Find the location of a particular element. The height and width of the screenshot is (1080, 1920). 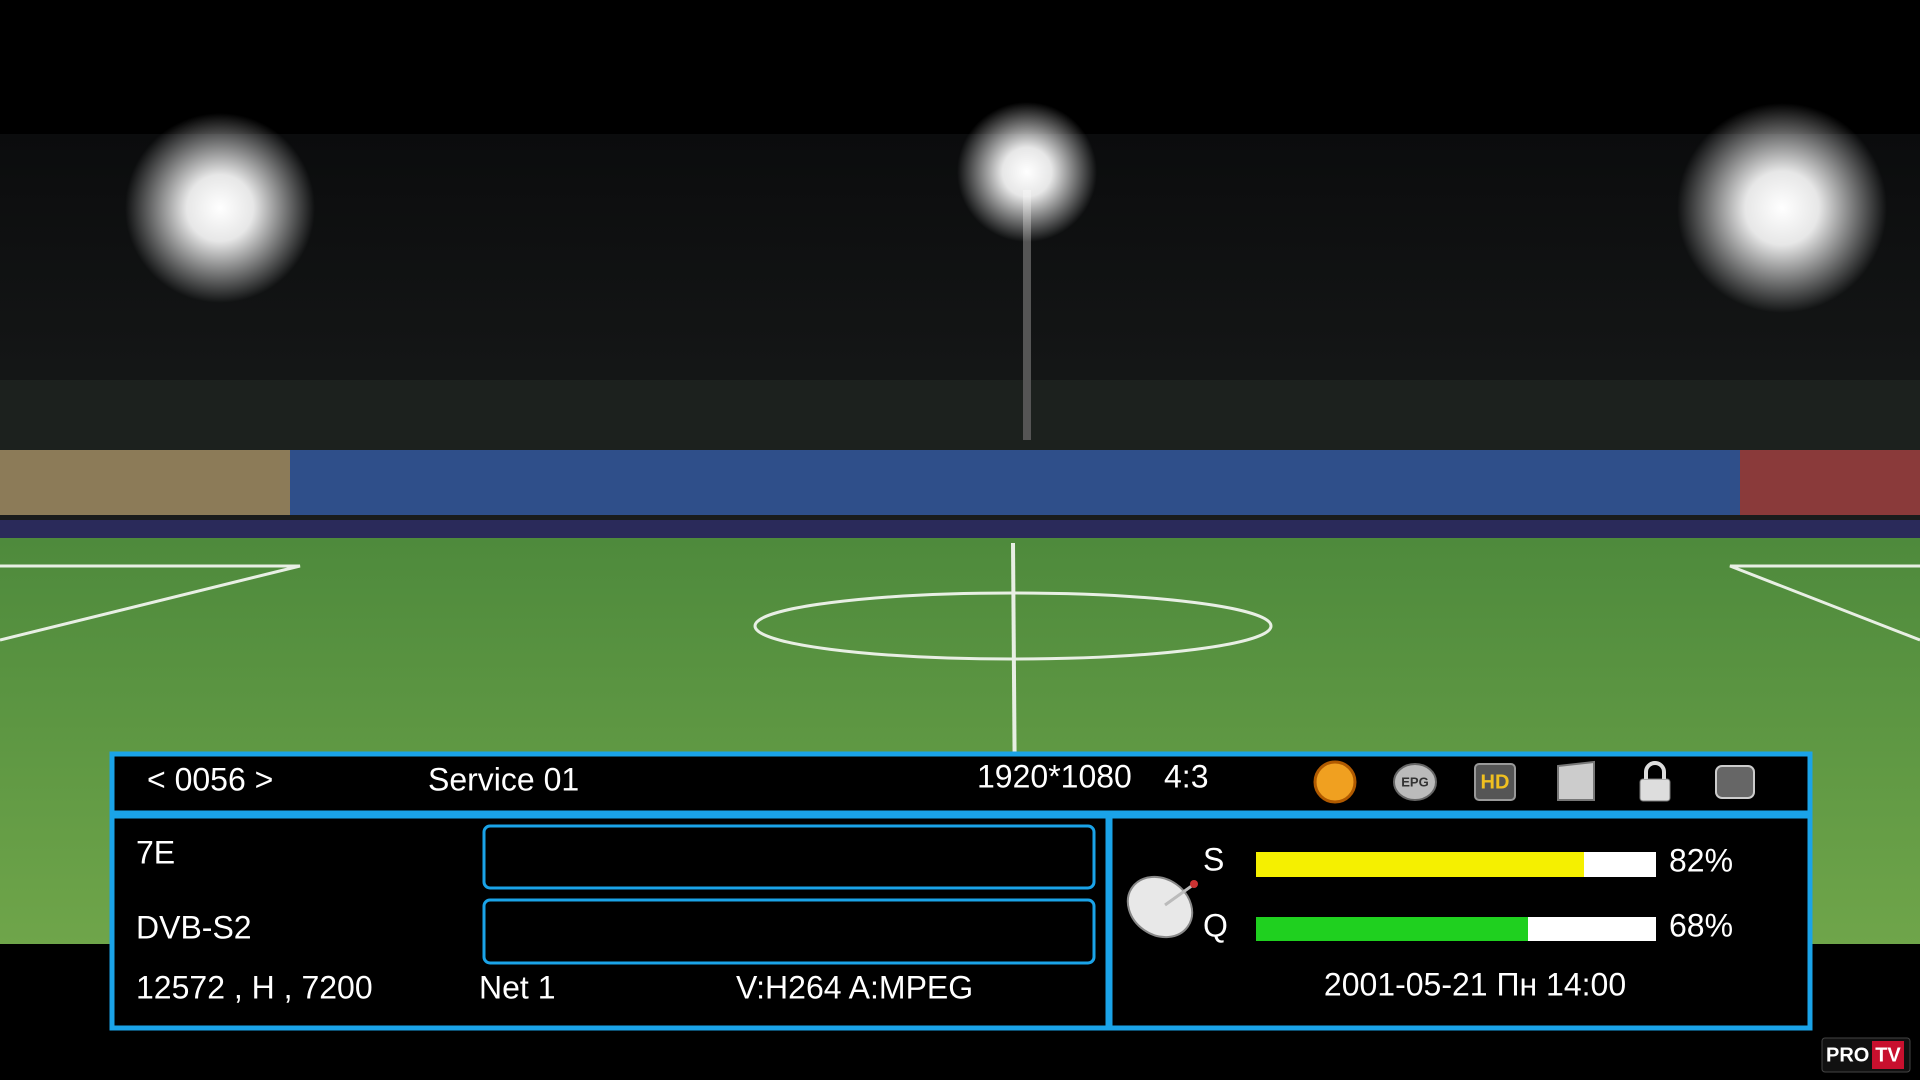

strength-value: 82% is located at coordinates (1701, 860).